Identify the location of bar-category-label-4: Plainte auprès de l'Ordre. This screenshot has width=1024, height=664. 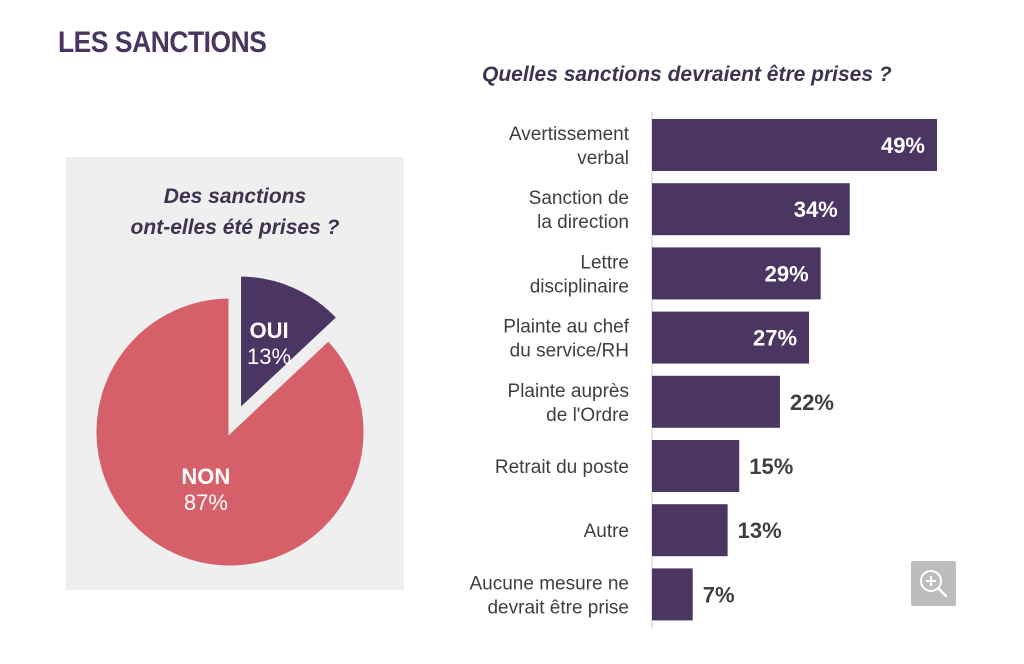
(568, 403).